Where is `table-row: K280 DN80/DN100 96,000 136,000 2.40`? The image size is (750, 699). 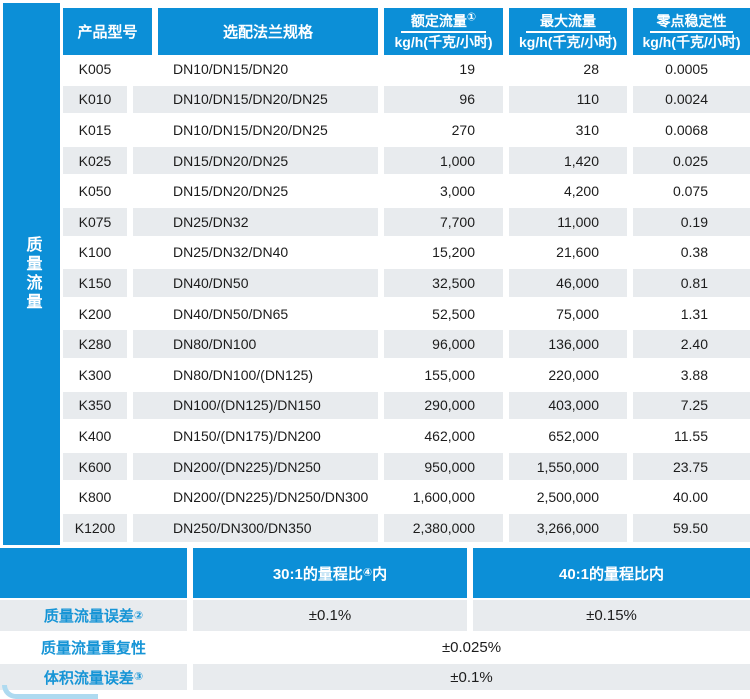
table-row: K280 DN80/DN100 96,000 136,000 2.40 is located at coordinates (406, 345).